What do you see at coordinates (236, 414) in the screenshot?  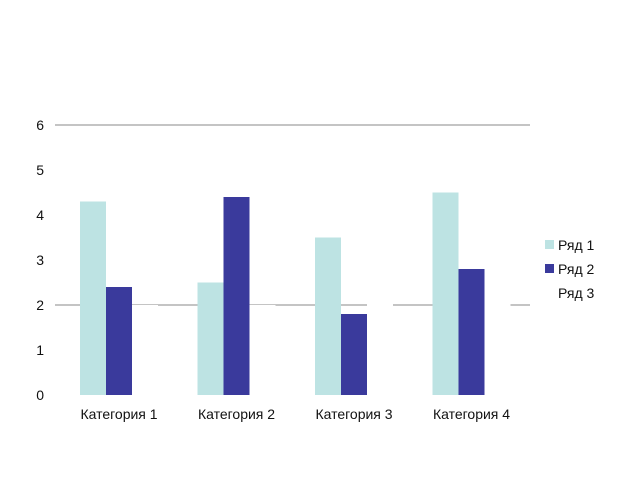 I see `x-tick-label: Категория 2` at bounding box center [236, 414].